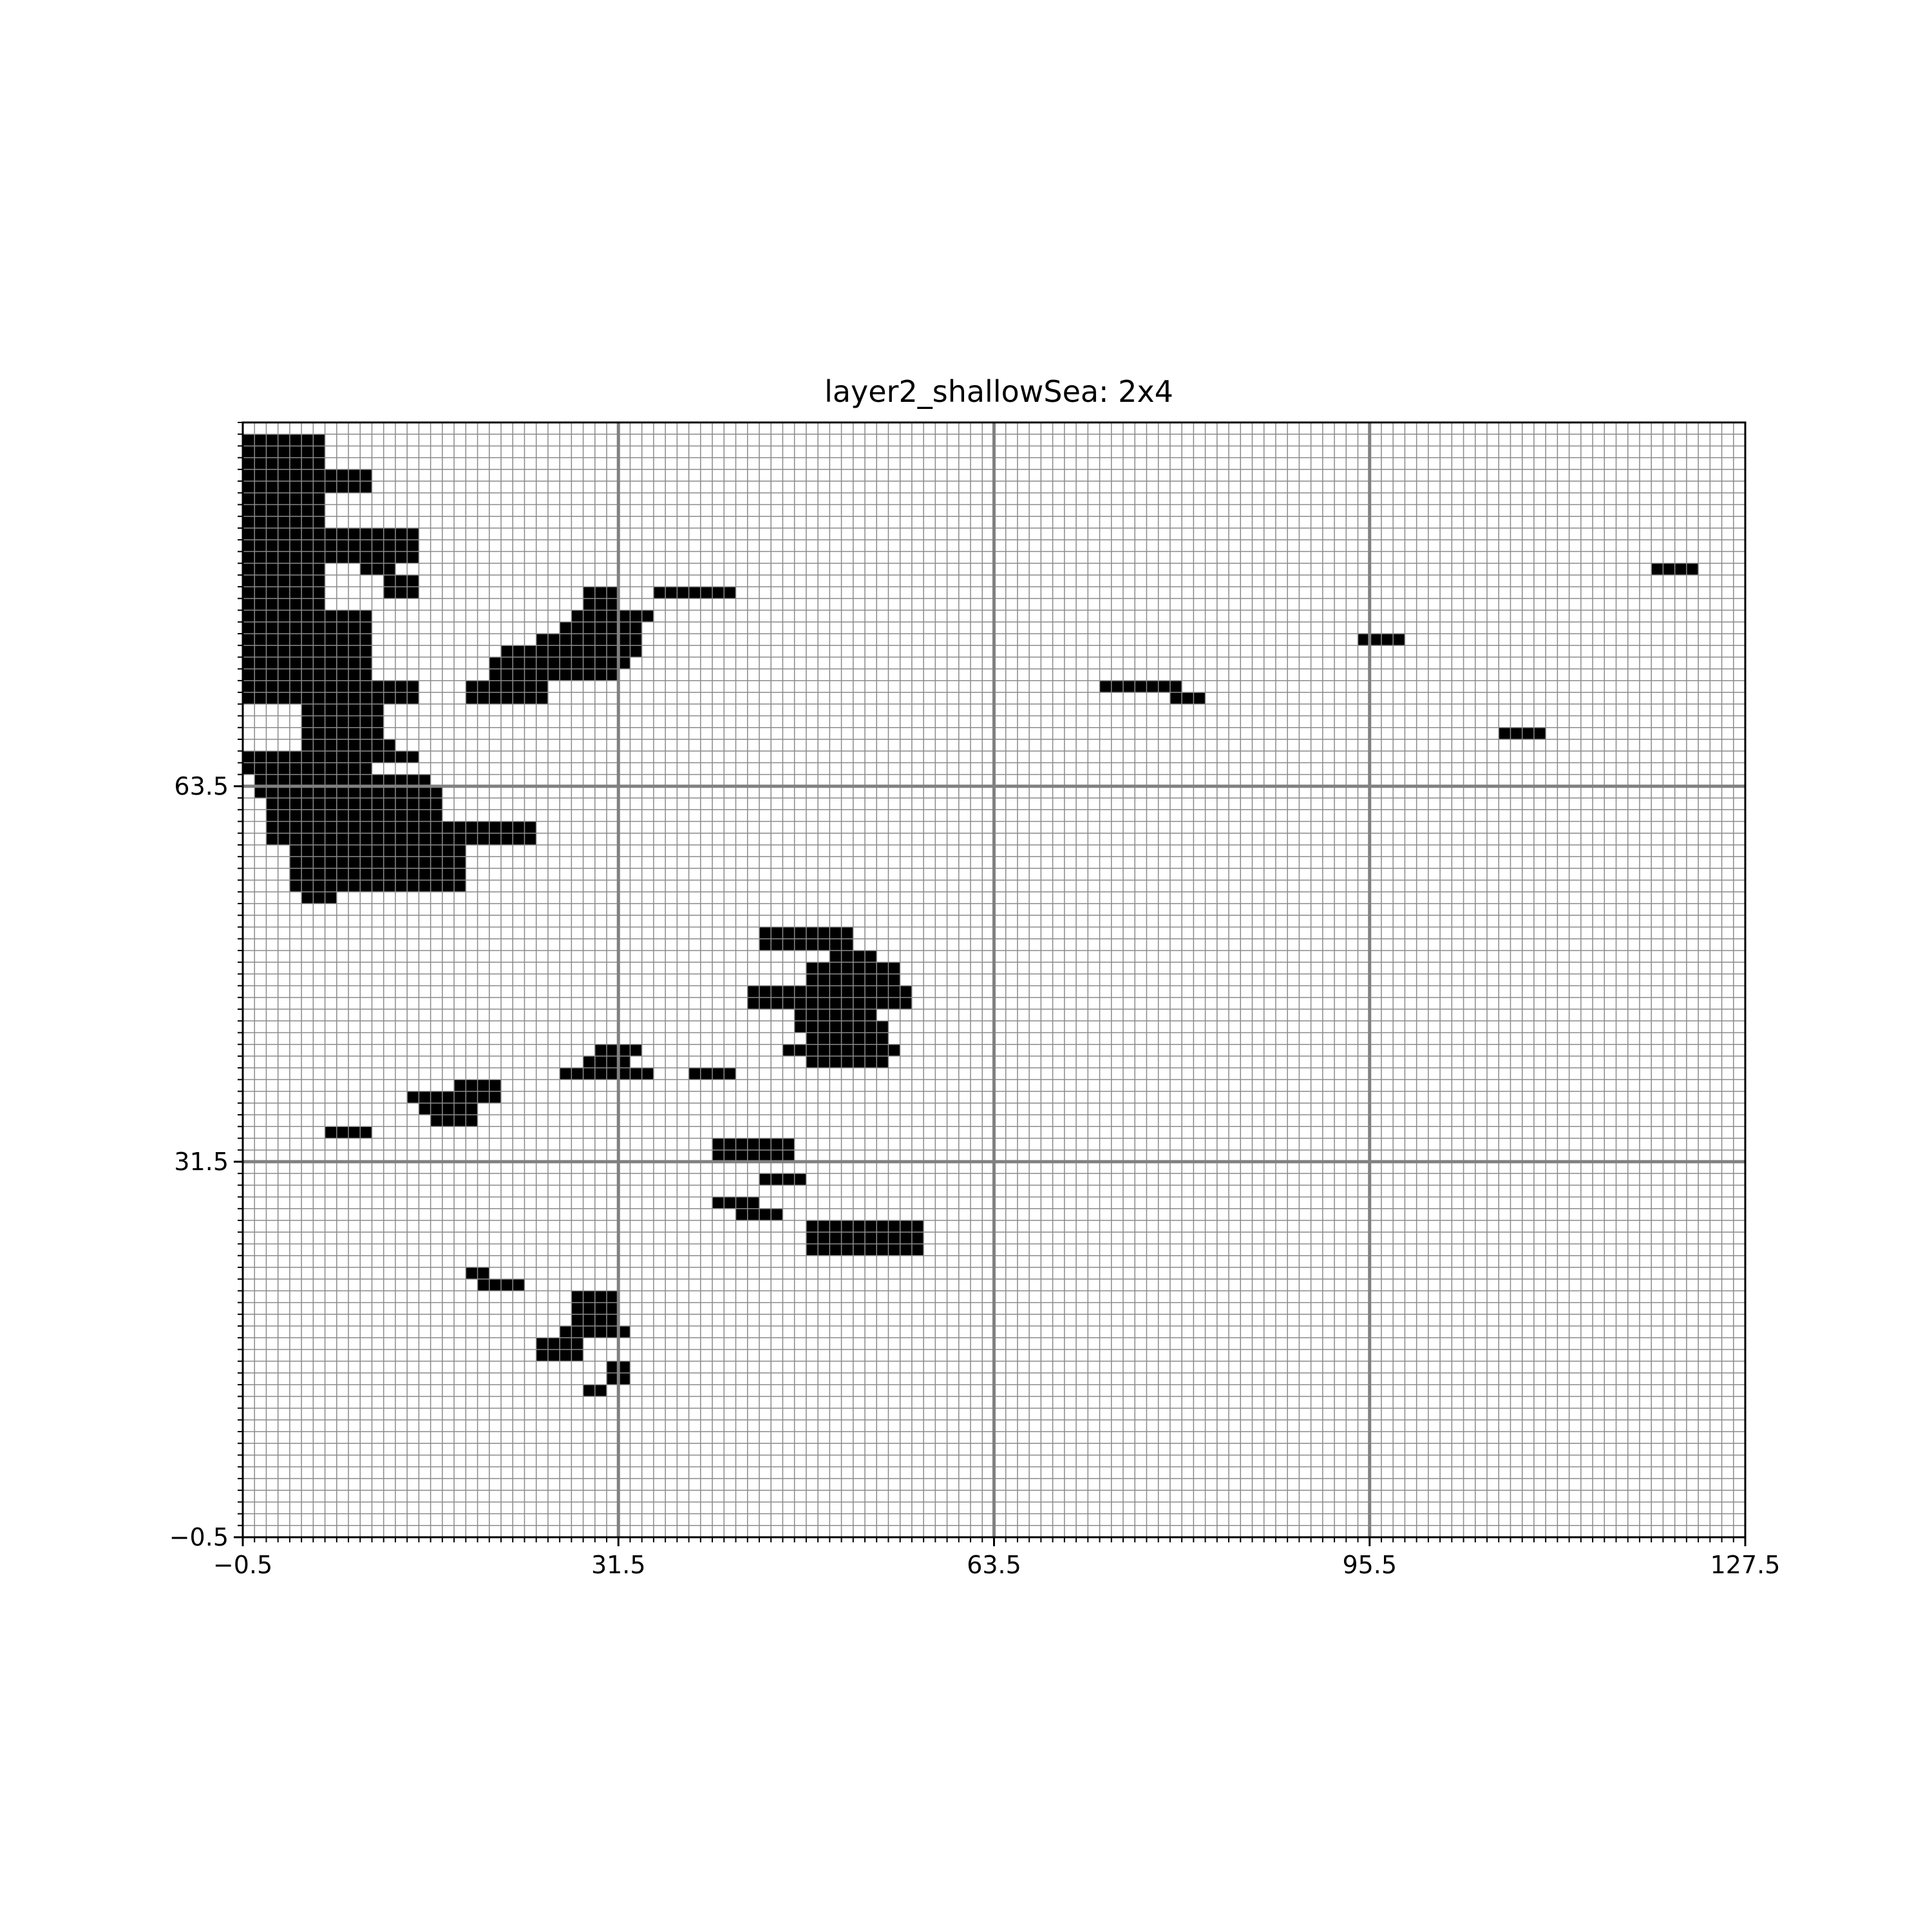 The height and width of the screenshot is (1932, 1932). Describe the element at coordinates (1370, 1565) in the screenshot. I see `x-tick-label: 95.5` at that location.